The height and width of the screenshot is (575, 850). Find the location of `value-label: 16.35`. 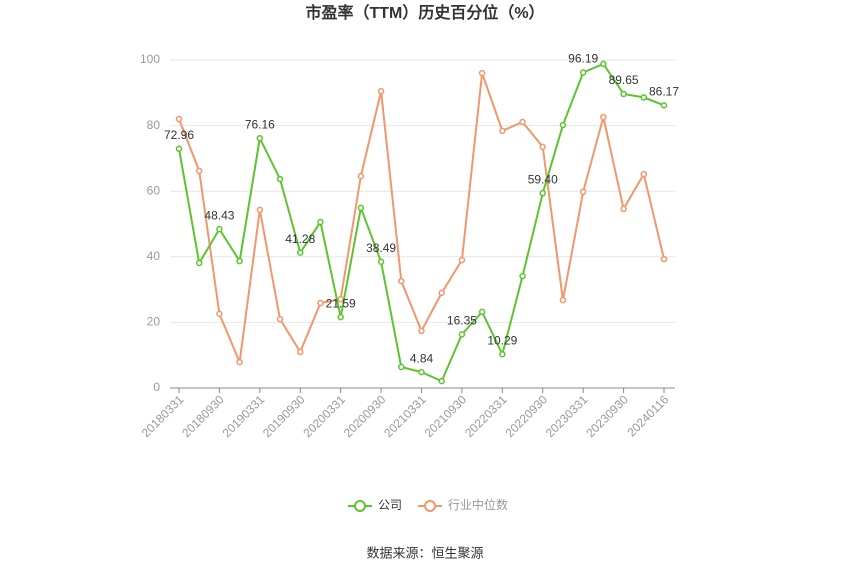

value-label: 16.35 is located at coordinates (462, 321).